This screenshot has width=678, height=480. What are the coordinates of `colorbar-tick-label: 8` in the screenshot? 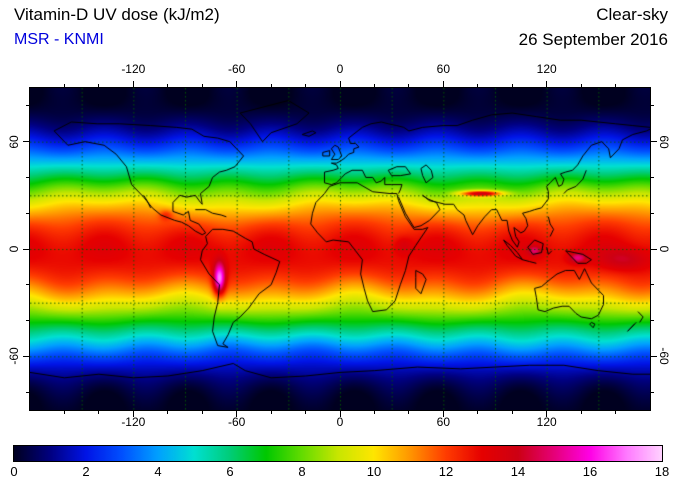 It's located at (302, 471).